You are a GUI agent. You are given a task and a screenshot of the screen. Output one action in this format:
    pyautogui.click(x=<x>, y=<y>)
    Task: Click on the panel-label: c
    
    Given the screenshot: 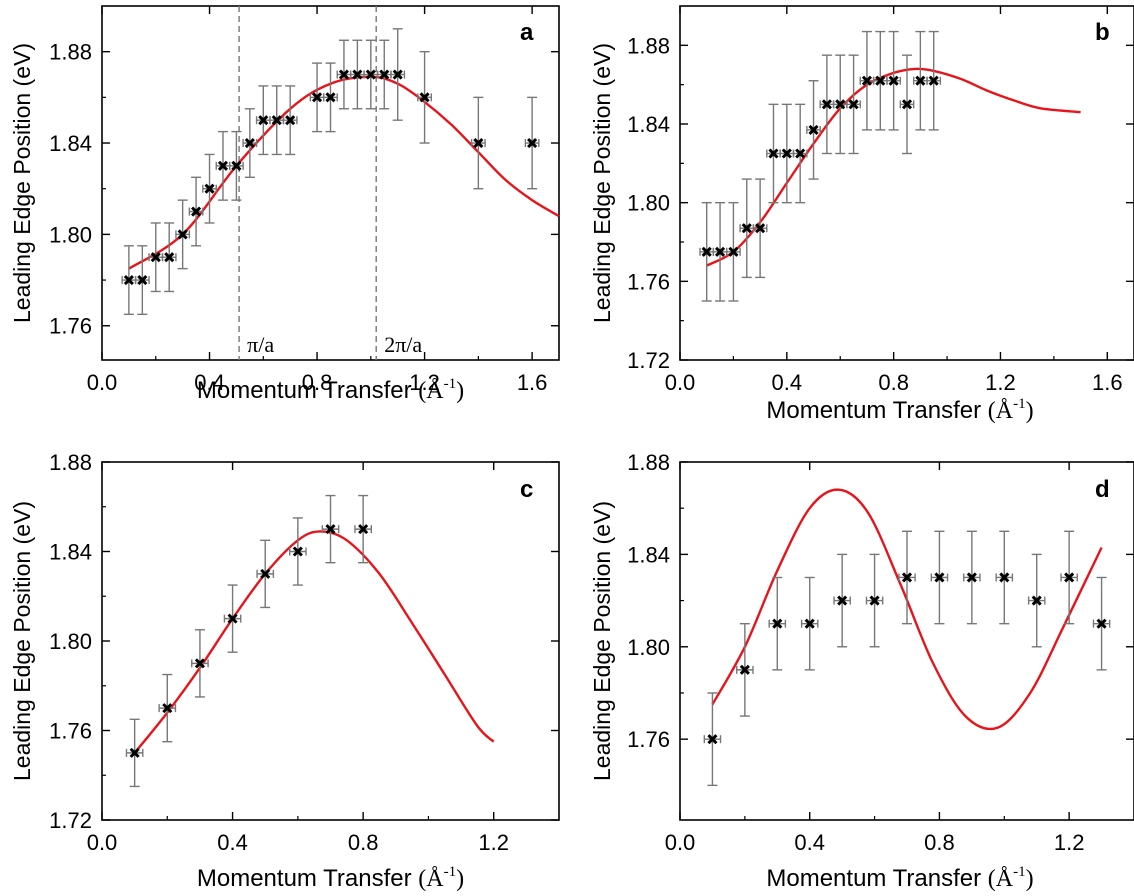 What is the action you would take?
    pyautogui.click(x=526, y=489)
    